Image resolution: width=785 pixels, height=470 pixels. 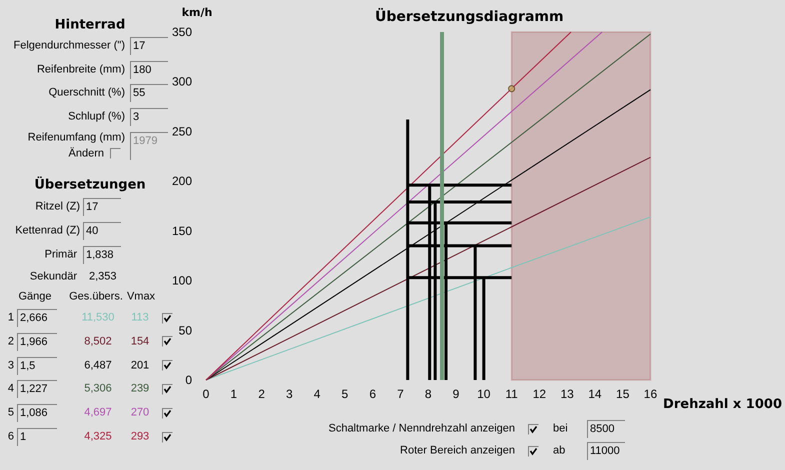 I want to click on text: 2,353, so click(x=103, y=277).